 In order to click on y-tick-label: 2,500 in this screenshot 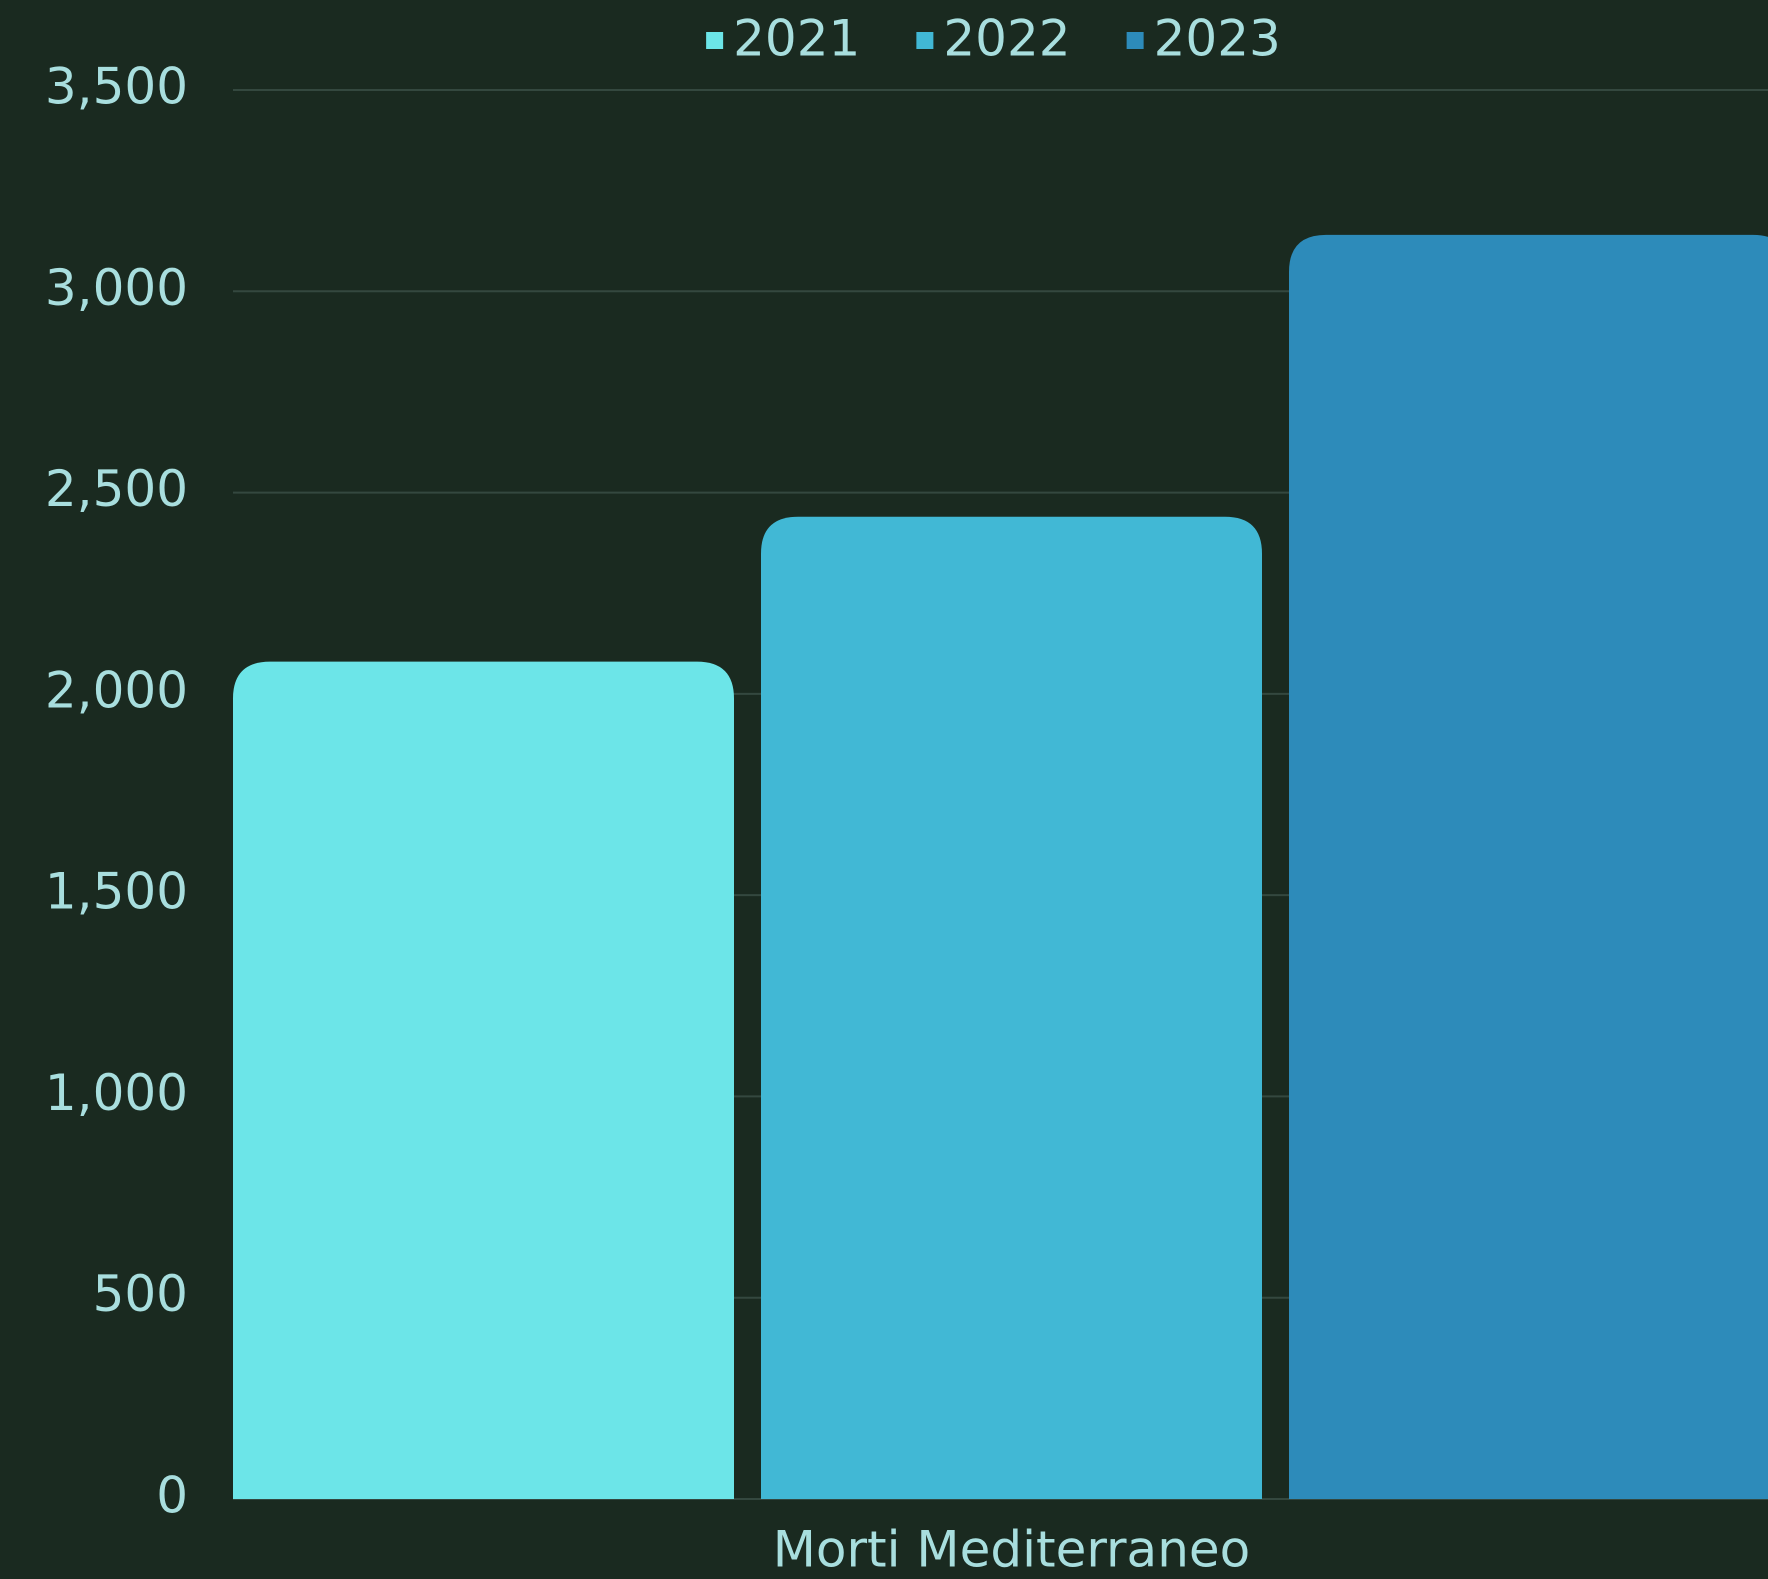, I will do `click(116, 489)`.